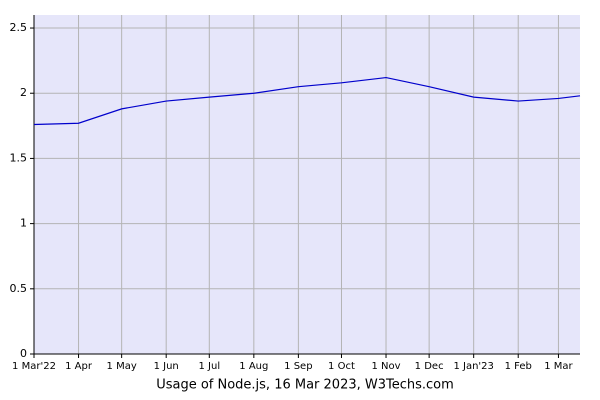 Image resolution: width=600 pixels, height=400 pixels. I want to click on x-tick-label: 1 Feb, so click(518, 366).